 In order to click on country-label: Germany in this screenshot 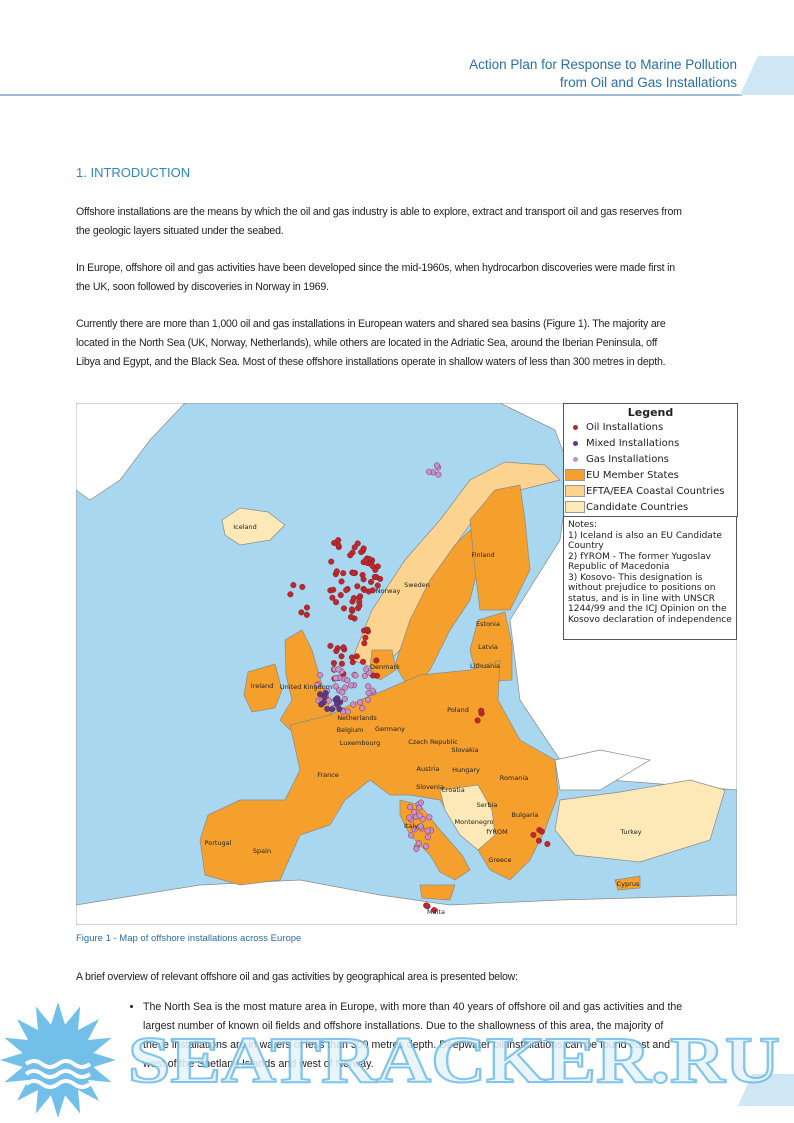, I will do `click(390, 729)`.